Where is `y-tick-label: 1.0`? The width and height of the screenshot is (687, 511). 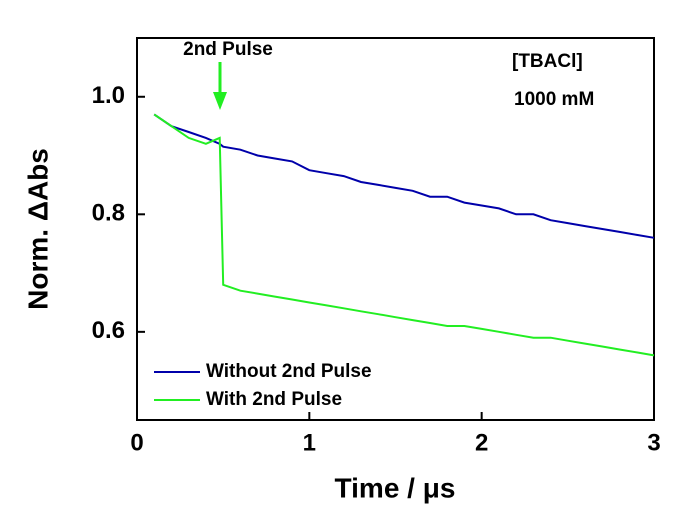 y-tick-label: 1.0 is located at coordinates (108, 95).